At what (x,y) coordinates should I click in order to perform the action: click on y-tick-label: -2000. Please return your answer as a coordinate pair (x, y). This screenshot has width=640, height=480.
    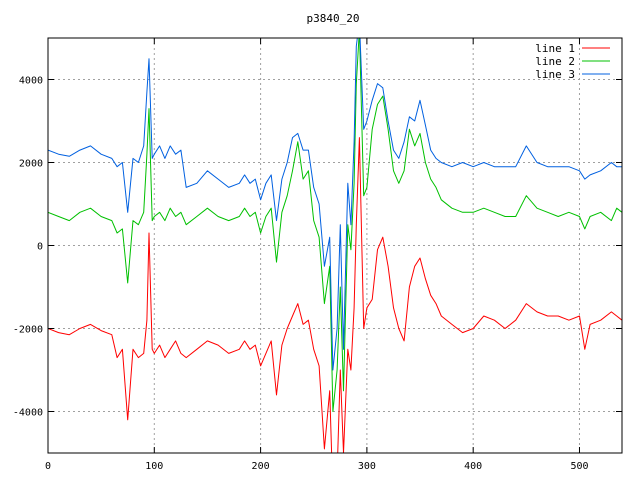
    Looking at the image, I should click on (28, 330).